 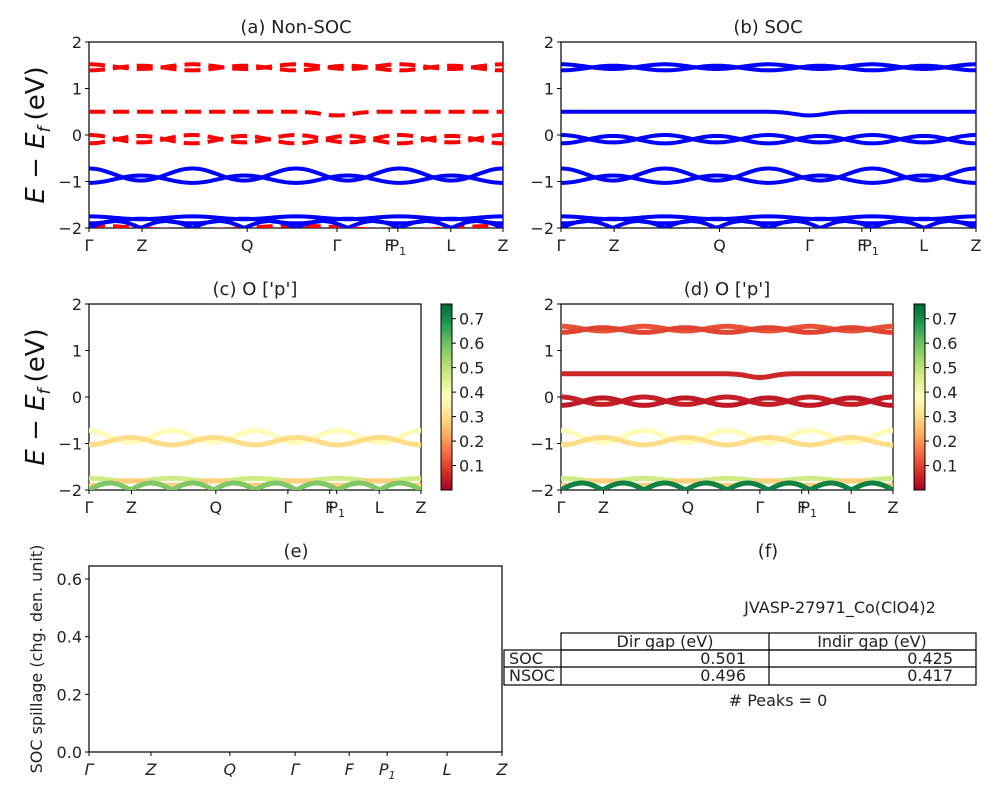 What do you see at coordinates (778, 700) in the screenshot?
I see `peaks-count: # Peaks = 0` at bounding box center [778, 700].